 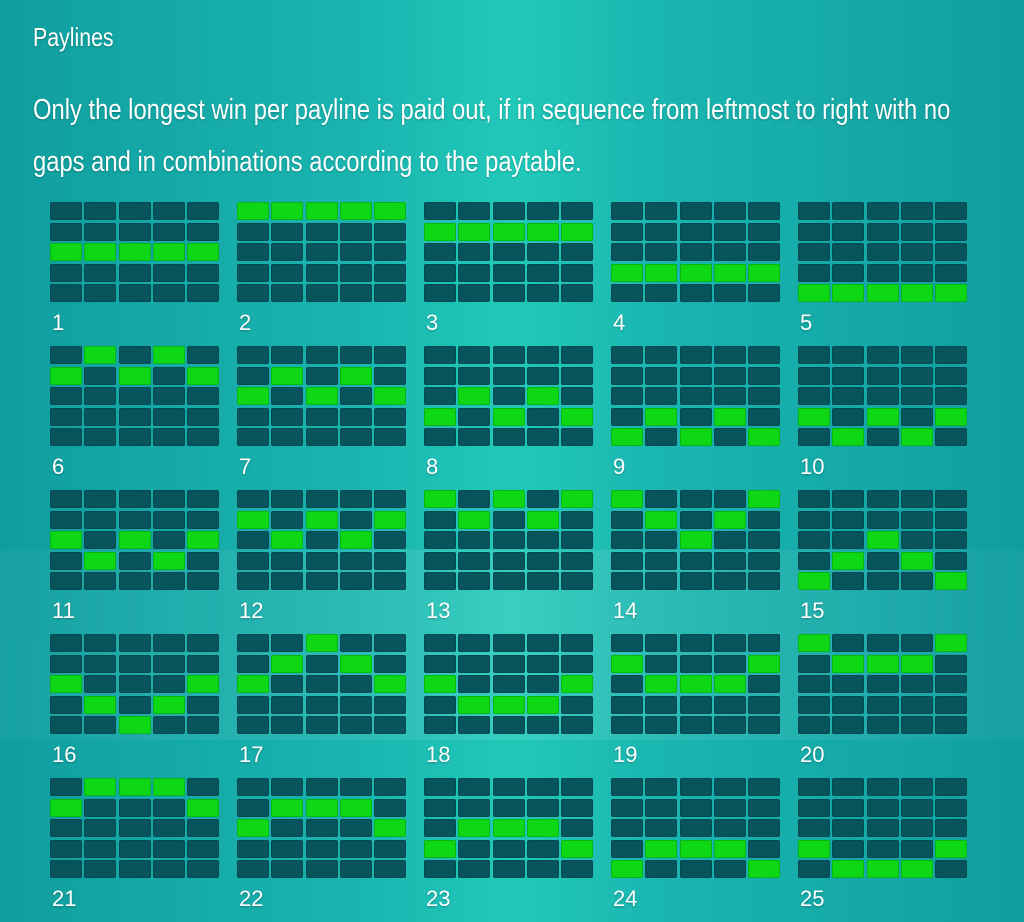 What do you see at coordinates (432, 466) in the screenshot?
I see `payline-number: 8` at bounding box center [432, 466].